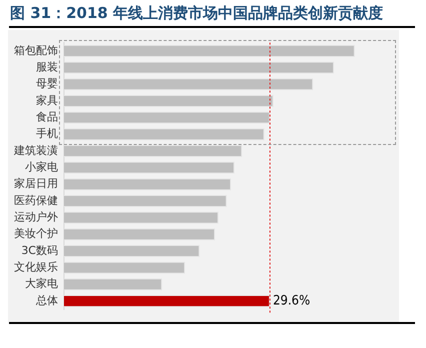 This screenshot has width=426, height=348. What do you see at coordinates (36, 233) in the screenshot?
I see `y-tick-label: 美妆个护` at bounding box center [36, 233].